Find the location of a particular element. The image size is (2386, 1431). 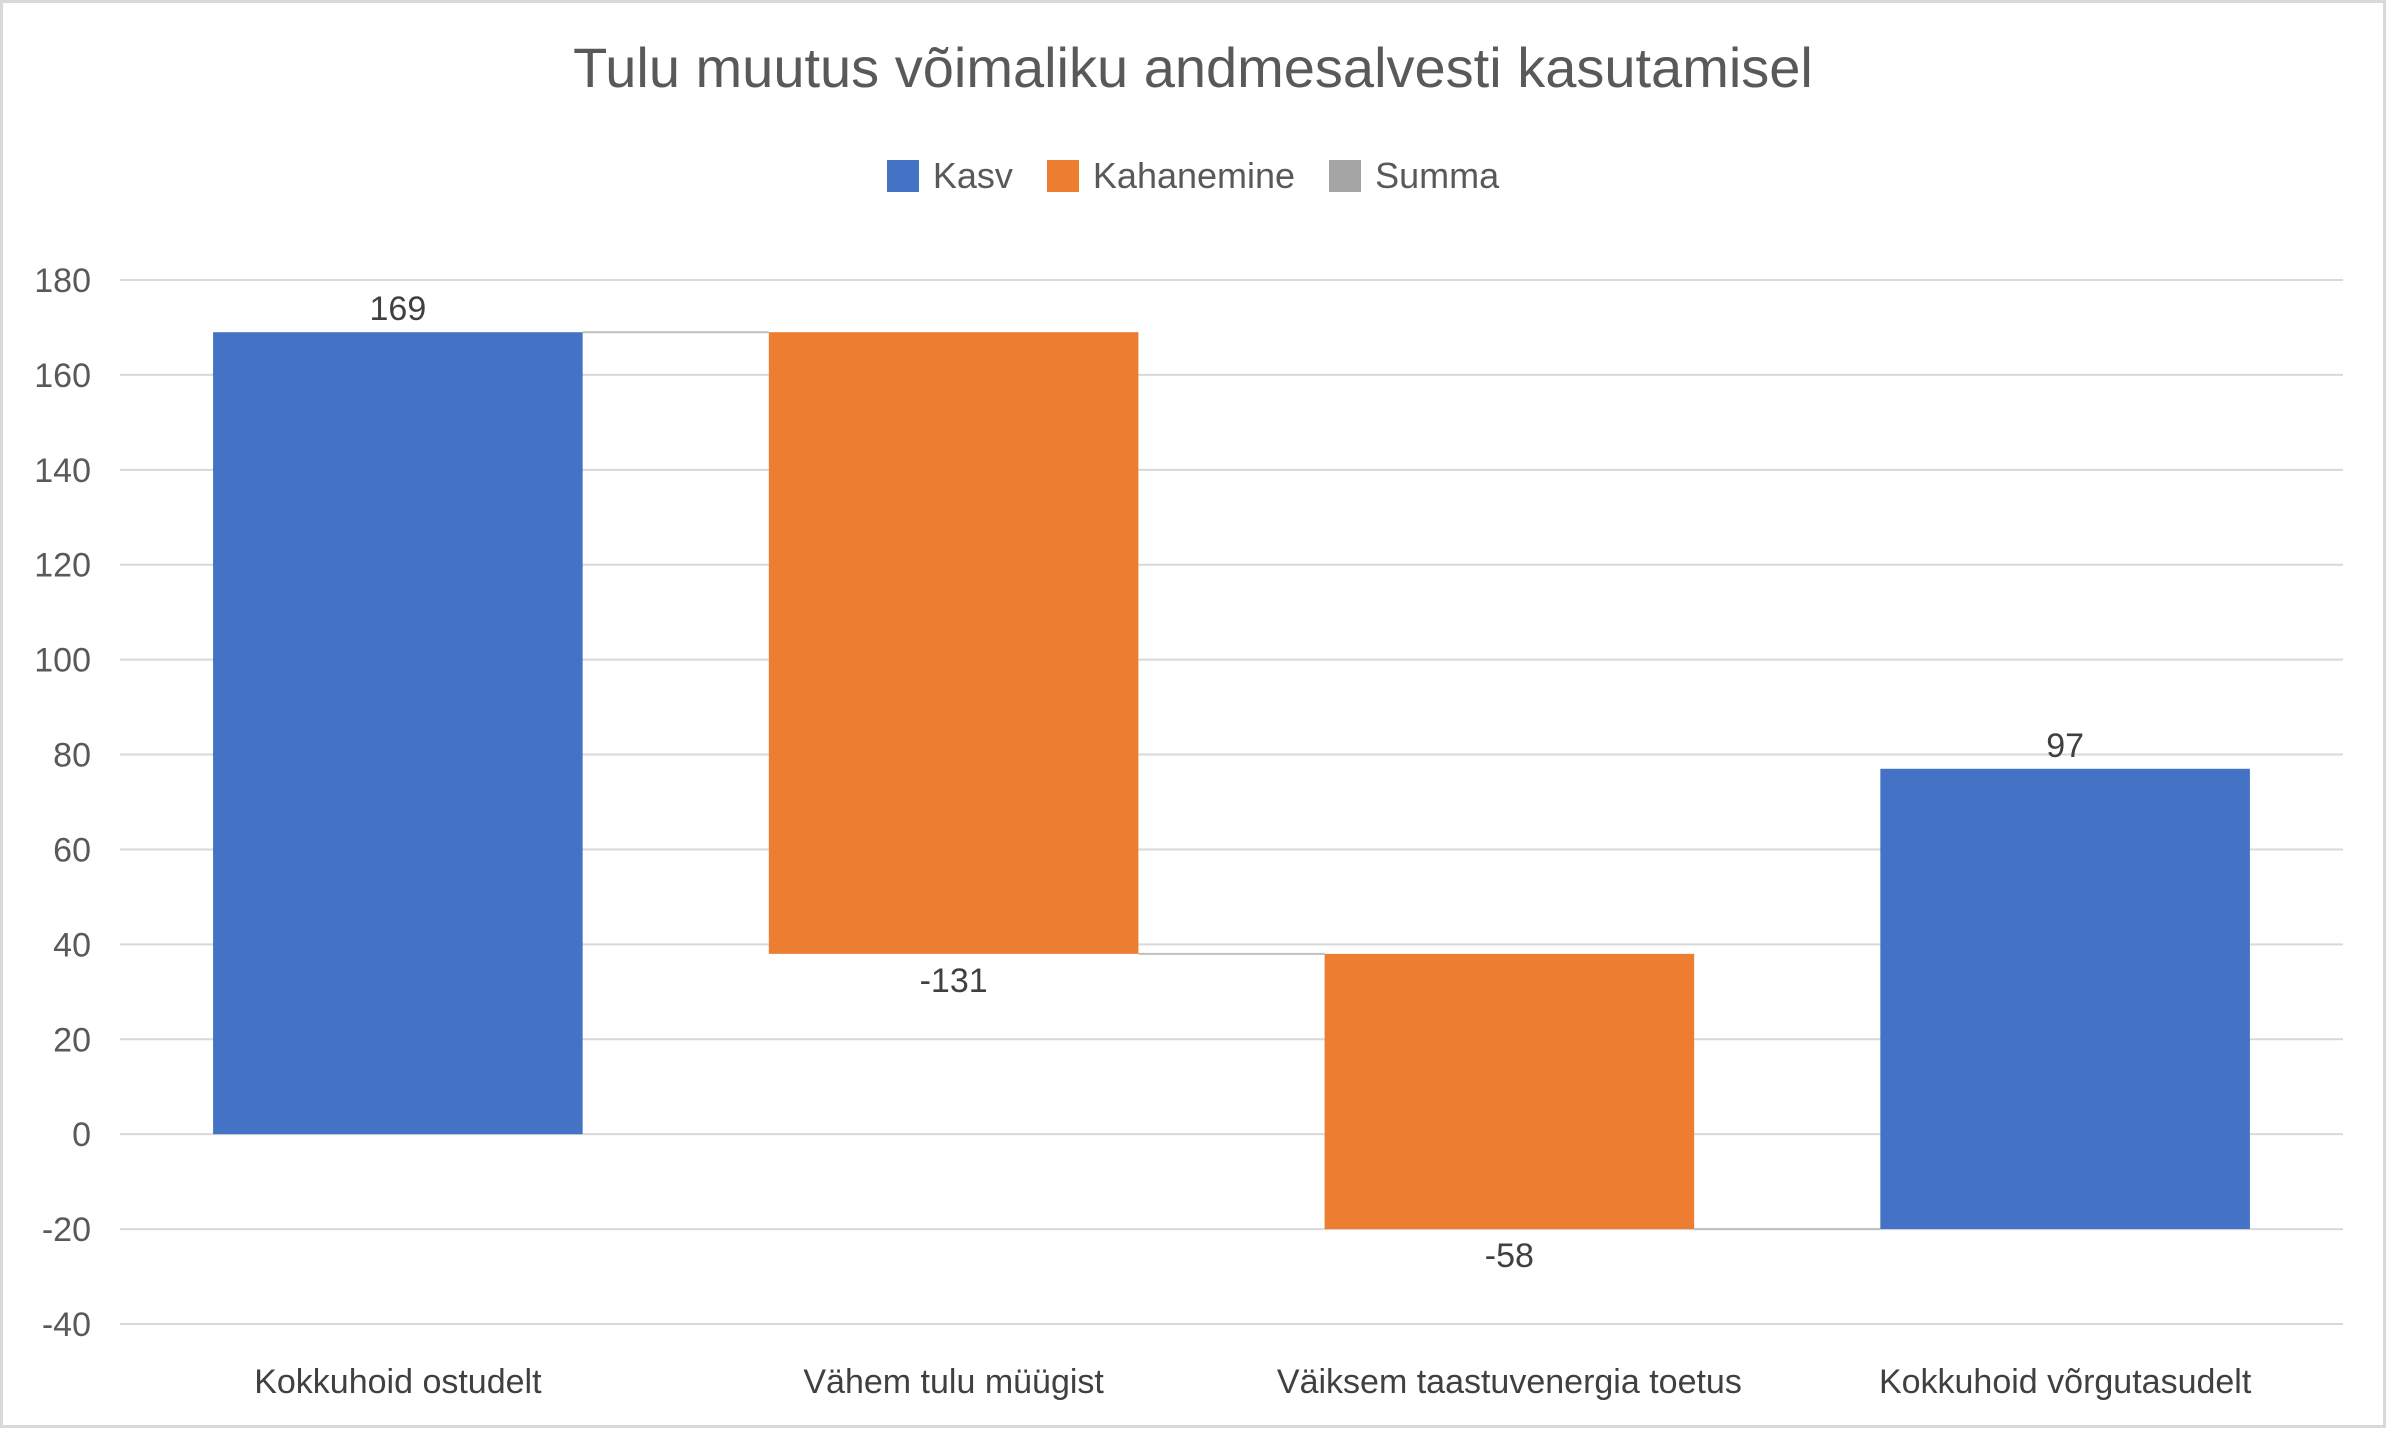

legend-item-decrease: Kahanemine is located at coordinates (1171, 176).